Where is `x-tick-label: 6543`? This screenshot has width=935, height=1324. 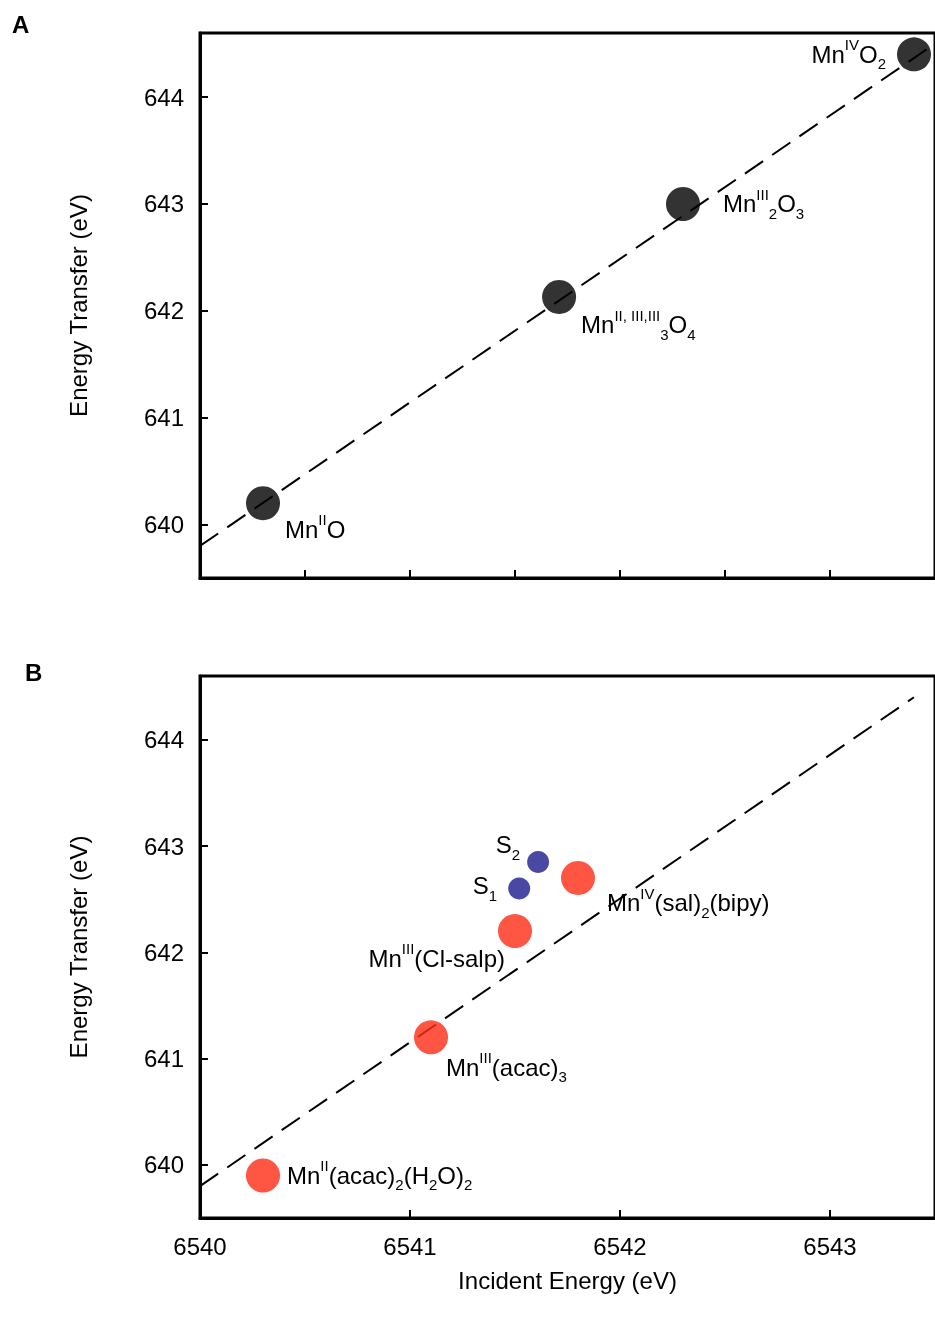 x-tick-label: 6543 is located at coordinates (830, 1246).